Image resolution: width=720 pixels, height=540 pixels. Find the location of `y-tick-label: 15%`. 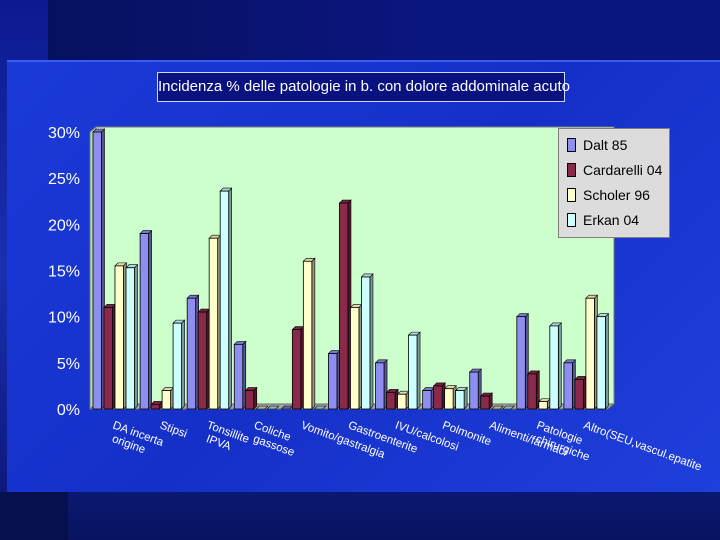

y-tick-label: 15% is located at coordinates (64, 272).